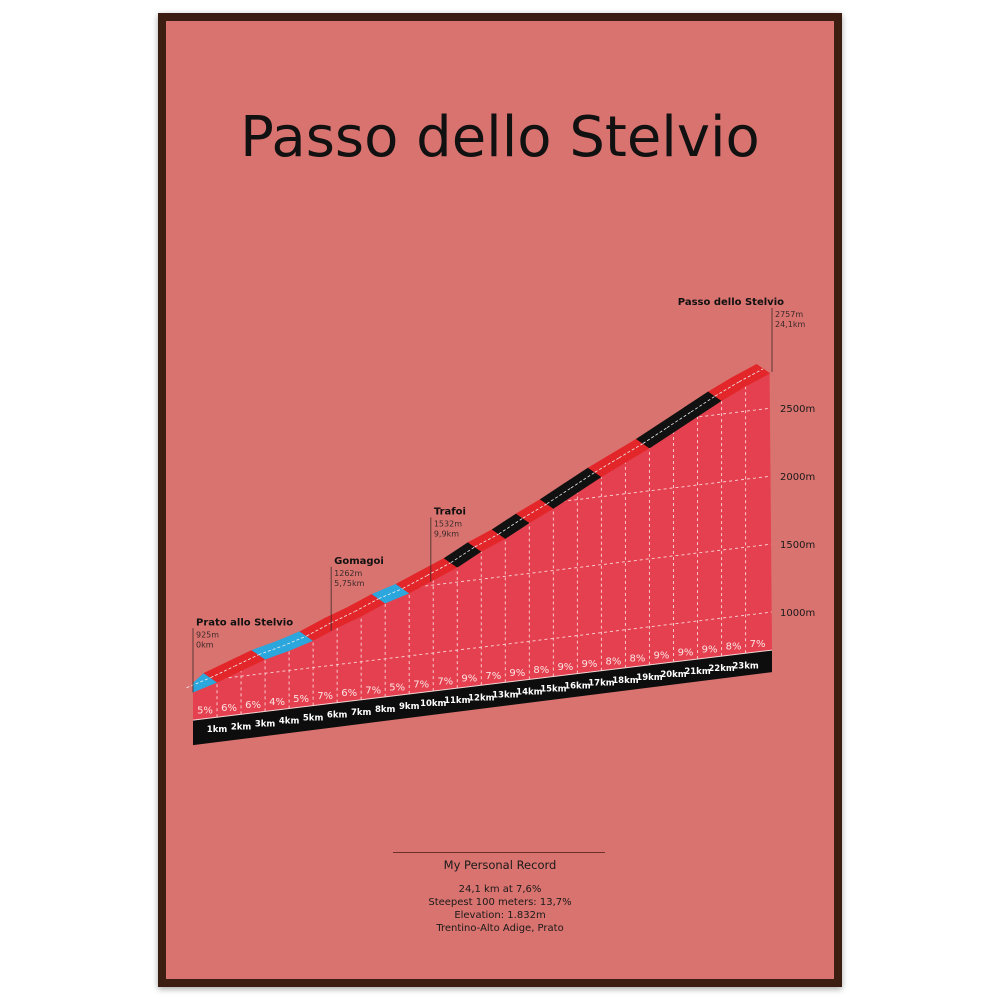 The image size is (1000, 1000). What do you see at coordinates (482, 685) in the screenshot?
I see `base-edge` at bounding box center [482, 685].